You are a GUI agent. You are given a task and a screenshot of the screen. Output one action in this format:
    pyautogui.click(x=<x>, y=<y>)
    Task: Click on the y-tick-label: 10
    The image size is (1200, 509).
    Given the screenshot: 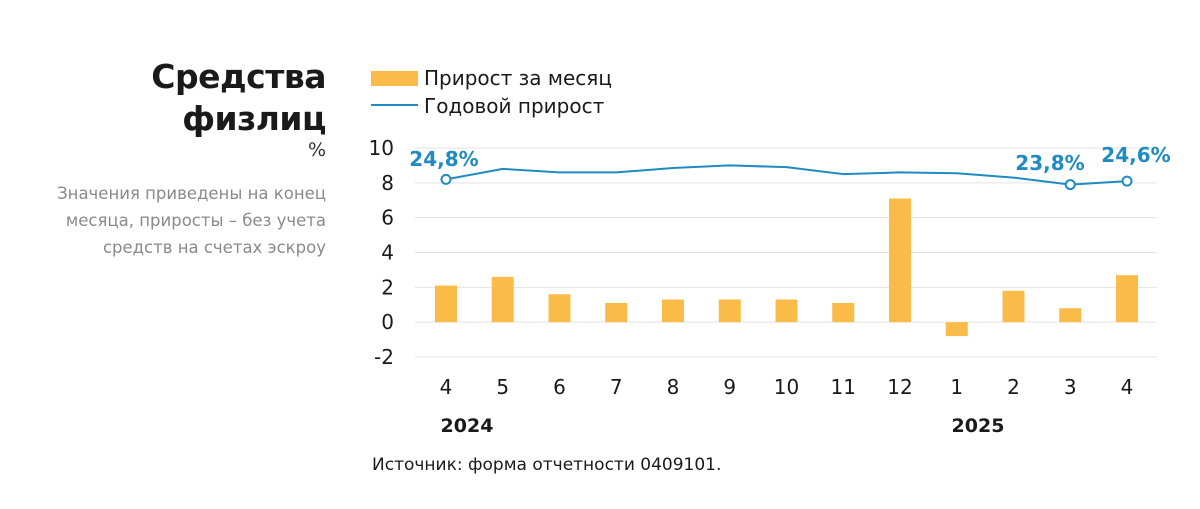 What is the action you would take?
    pyautogui.click(x=381, y=148)
    